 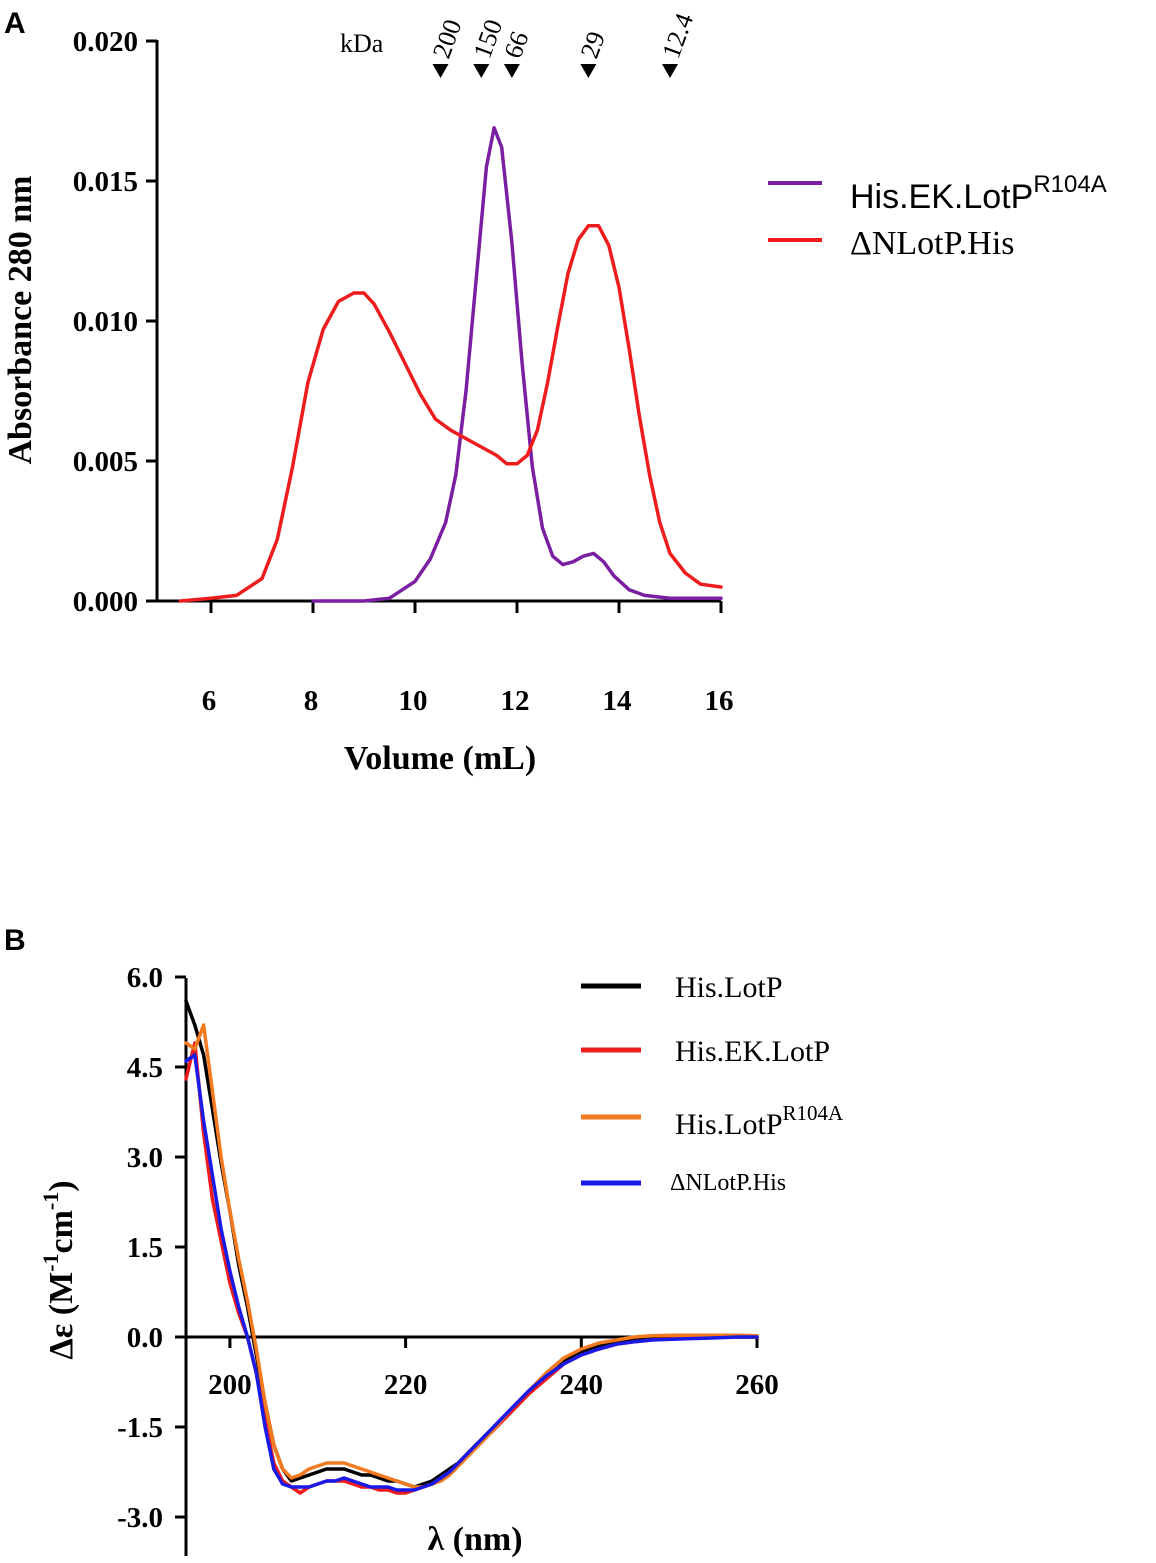 What do you see at coordinates (209, 701) in the screenshot?
I see `a-xtick-label: 6` at bounding box center [209, 701].